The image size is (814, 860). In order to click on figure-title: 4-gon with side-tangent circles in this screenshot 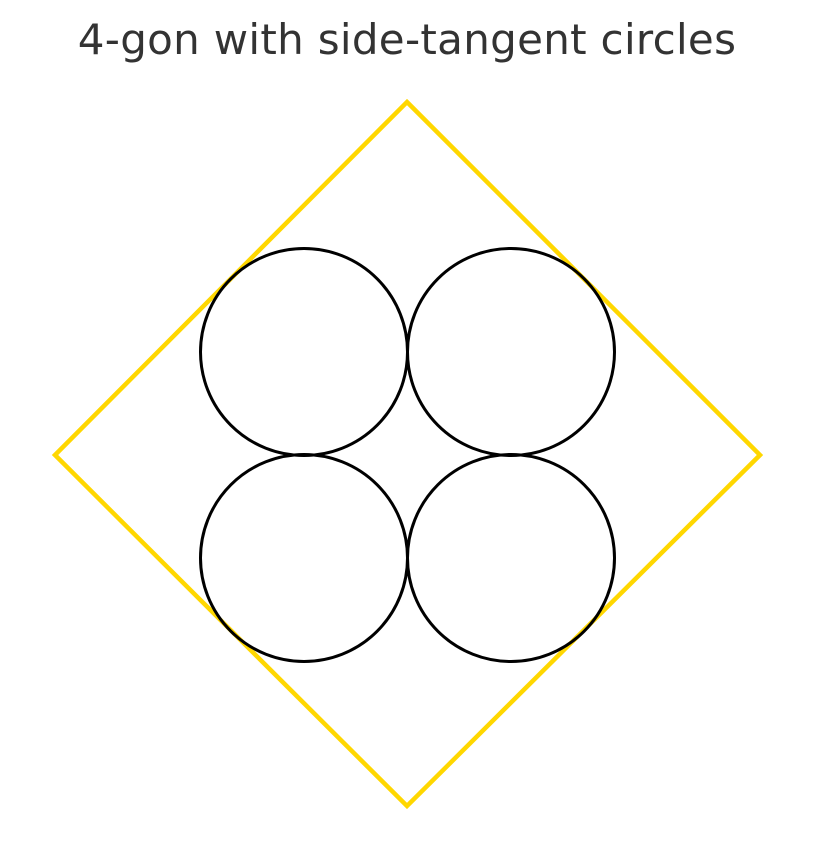, I will do `click(407, 39)`.